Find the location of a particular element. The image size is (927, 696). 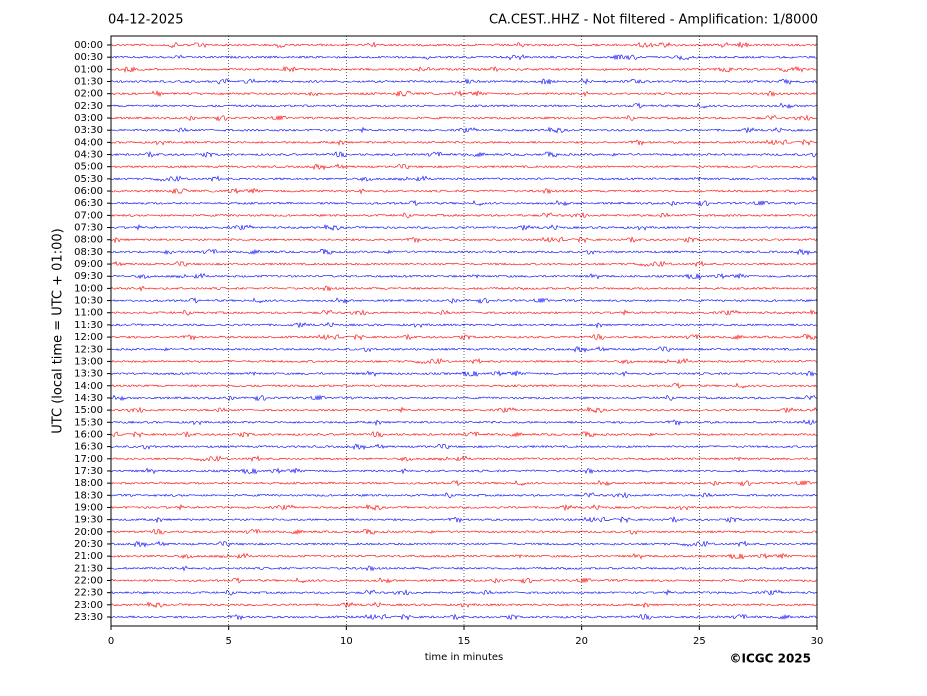

y-tick-label: 16:00 is located at coordinates (88, 434).